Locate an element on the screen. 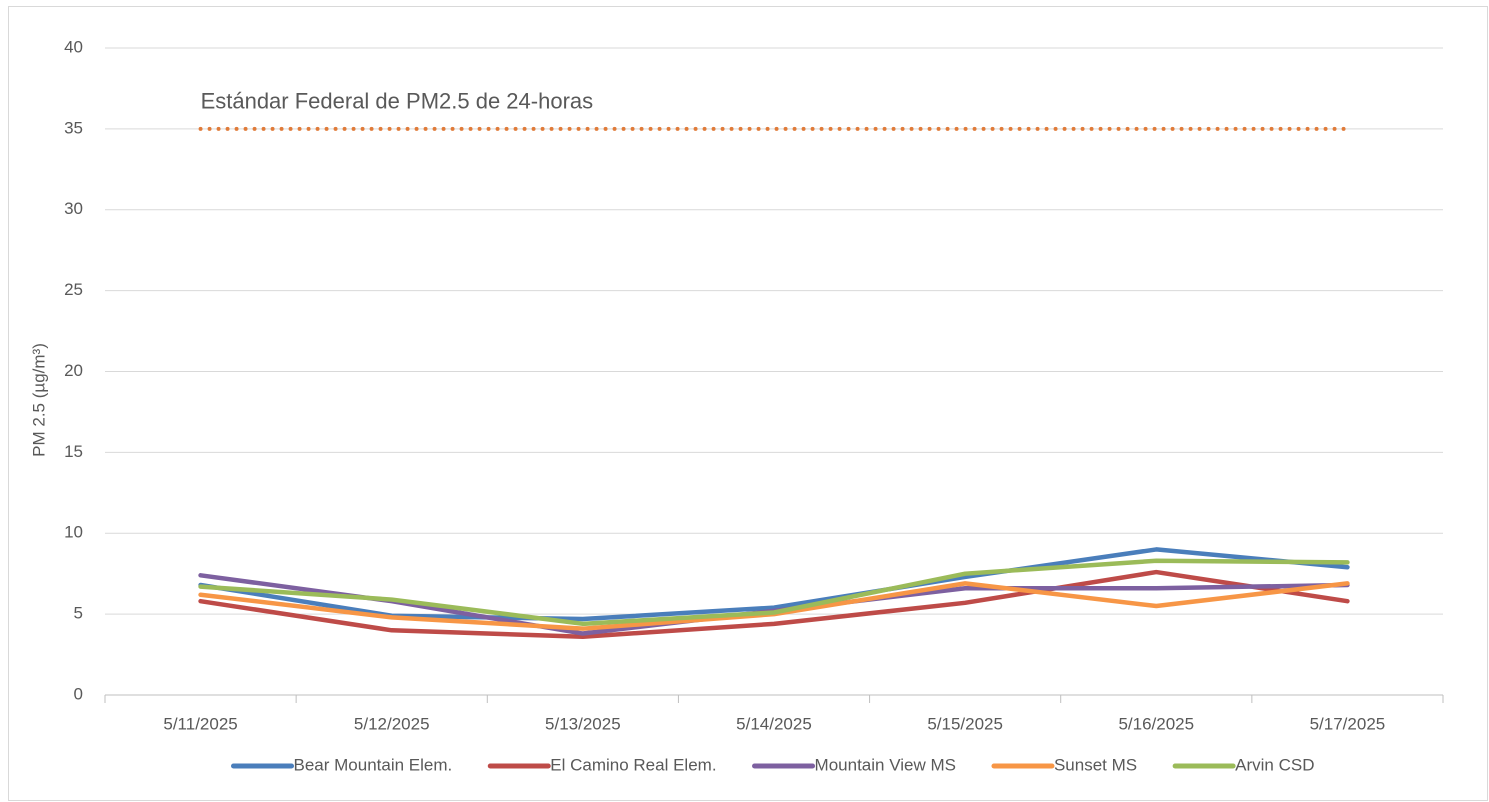  y-tick-label: 0 is located at coordinates (78, 693).